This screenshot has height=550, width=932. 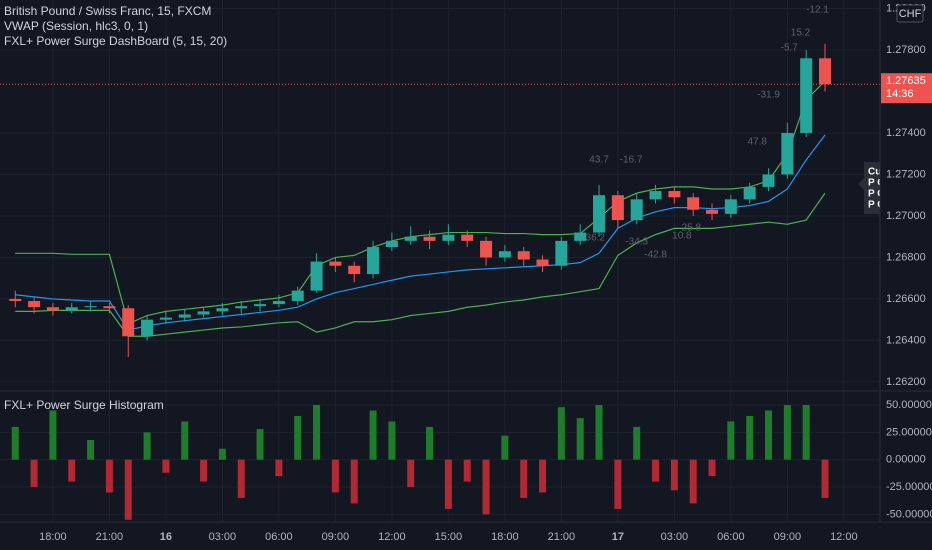 What do you see at coordinates (906, 299) in the screenshot?
I see `y-tick-label: 1.26600` at bounding box center [906, 299].